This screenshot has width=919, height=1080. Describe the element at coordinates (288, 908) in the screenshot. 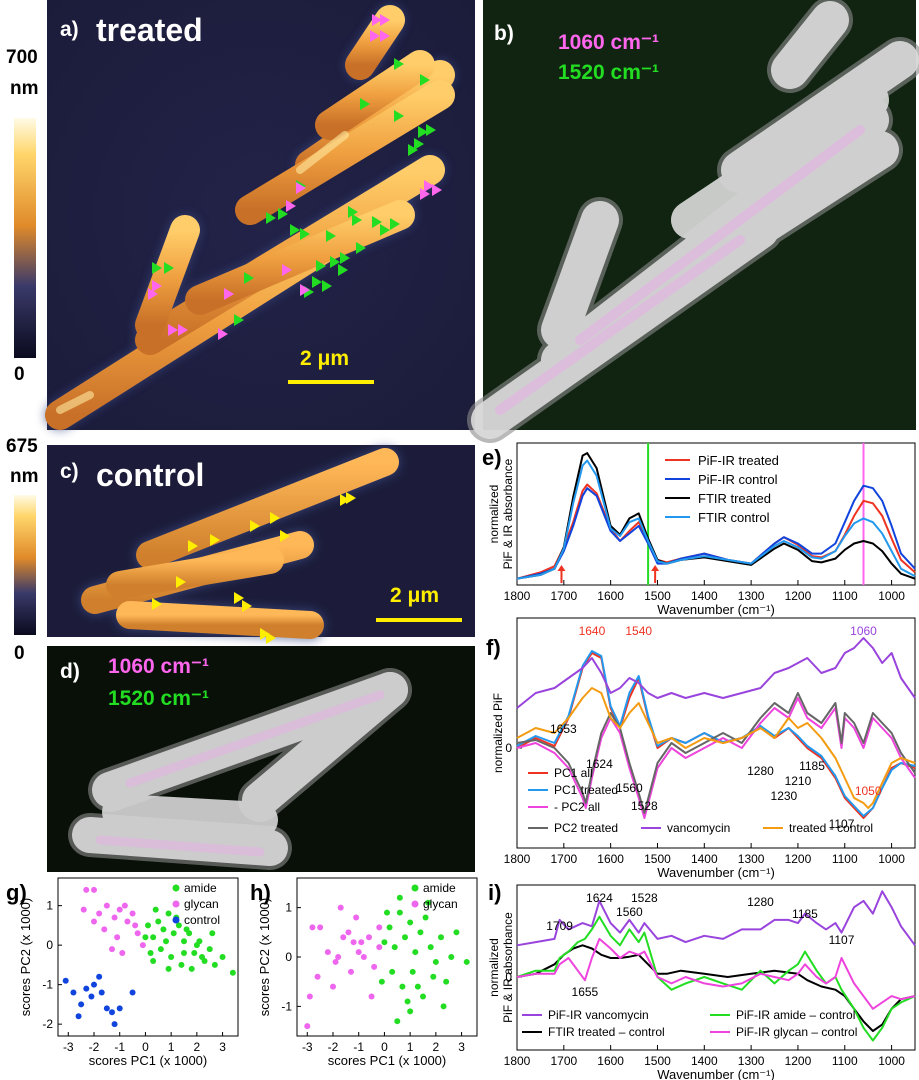

I see `y-tick-label: 1` at that location.